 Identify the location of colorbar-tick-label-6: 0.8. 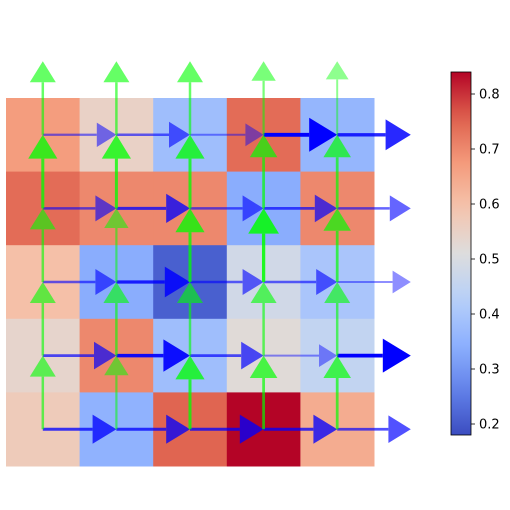
(489, 95).